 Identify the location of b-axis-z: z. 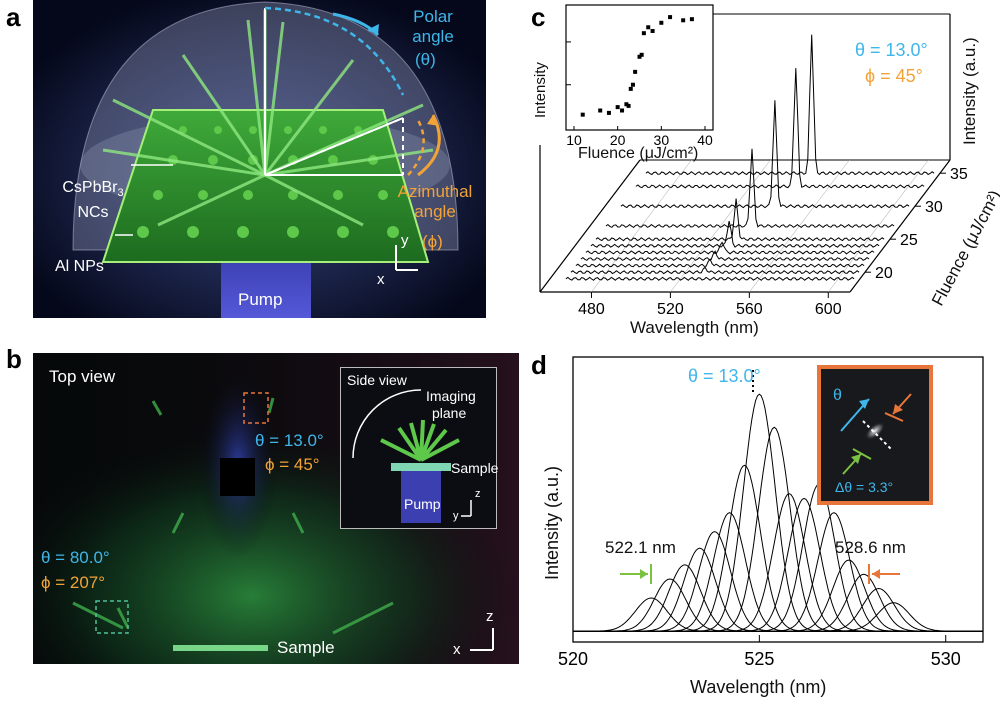
(490, 616).